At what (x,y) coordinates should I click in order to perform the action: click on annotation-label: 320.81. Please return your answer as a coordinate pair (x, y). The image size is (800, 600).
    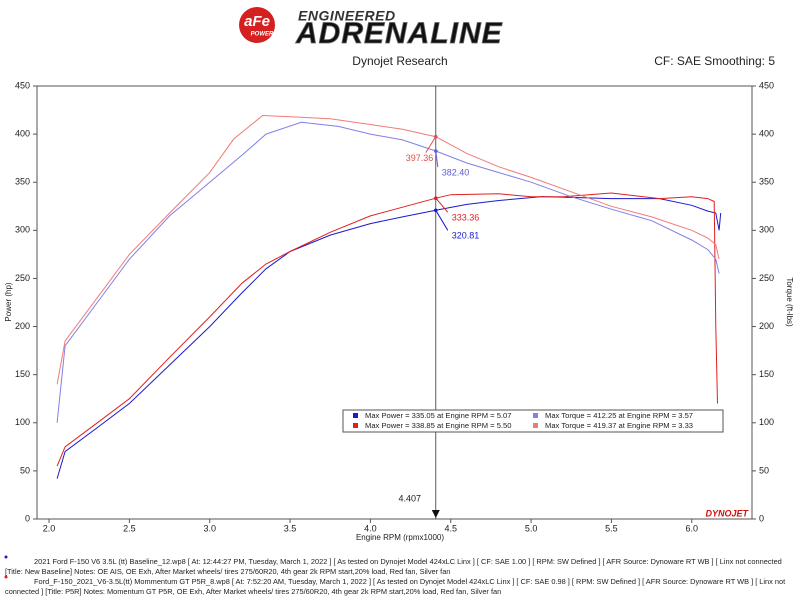
    Looking at the image, I should click on (466, 236).